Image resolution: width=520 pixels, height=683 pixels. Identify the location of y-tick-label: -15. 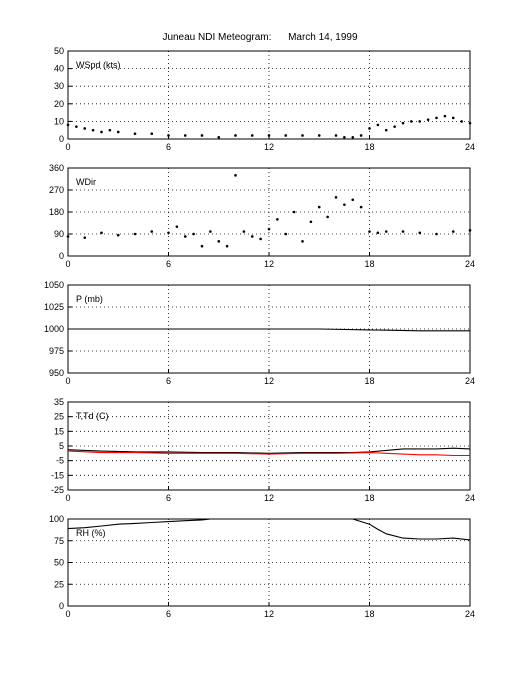
(57, 475).